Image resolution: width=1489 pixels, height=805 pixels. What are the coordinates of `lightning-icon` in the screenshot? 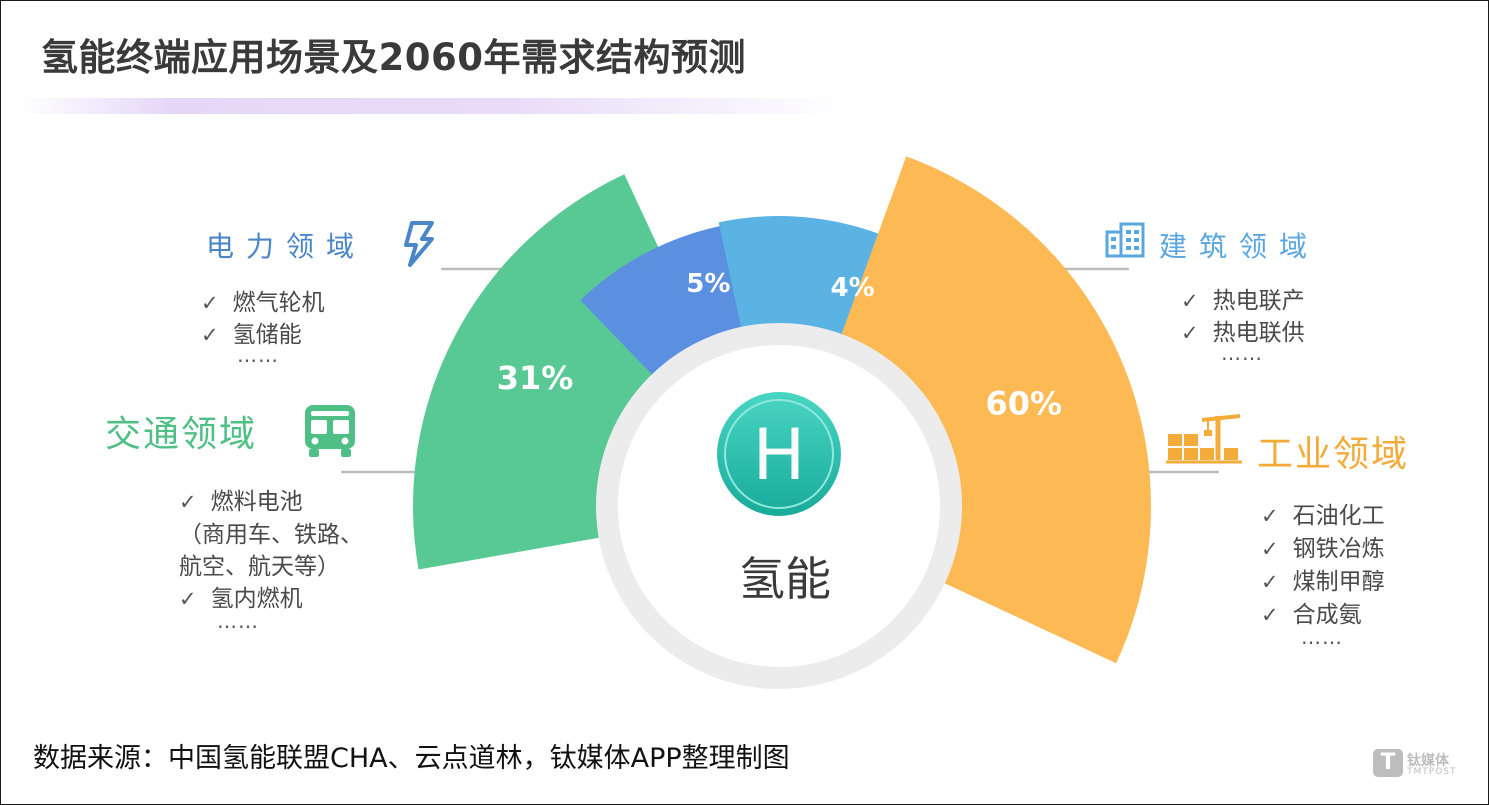 It's located at (419, 244).